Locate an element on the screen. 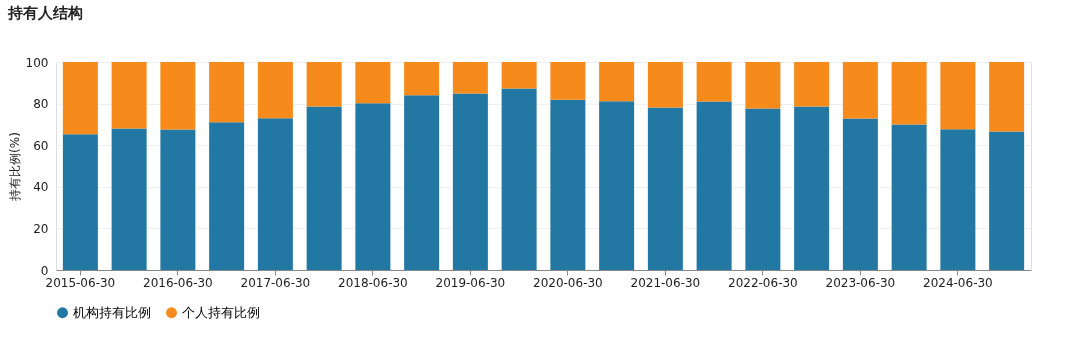 This screenshot has width=1085, height=348. y-tick-label: 80 is located at coordinates (41, 104).